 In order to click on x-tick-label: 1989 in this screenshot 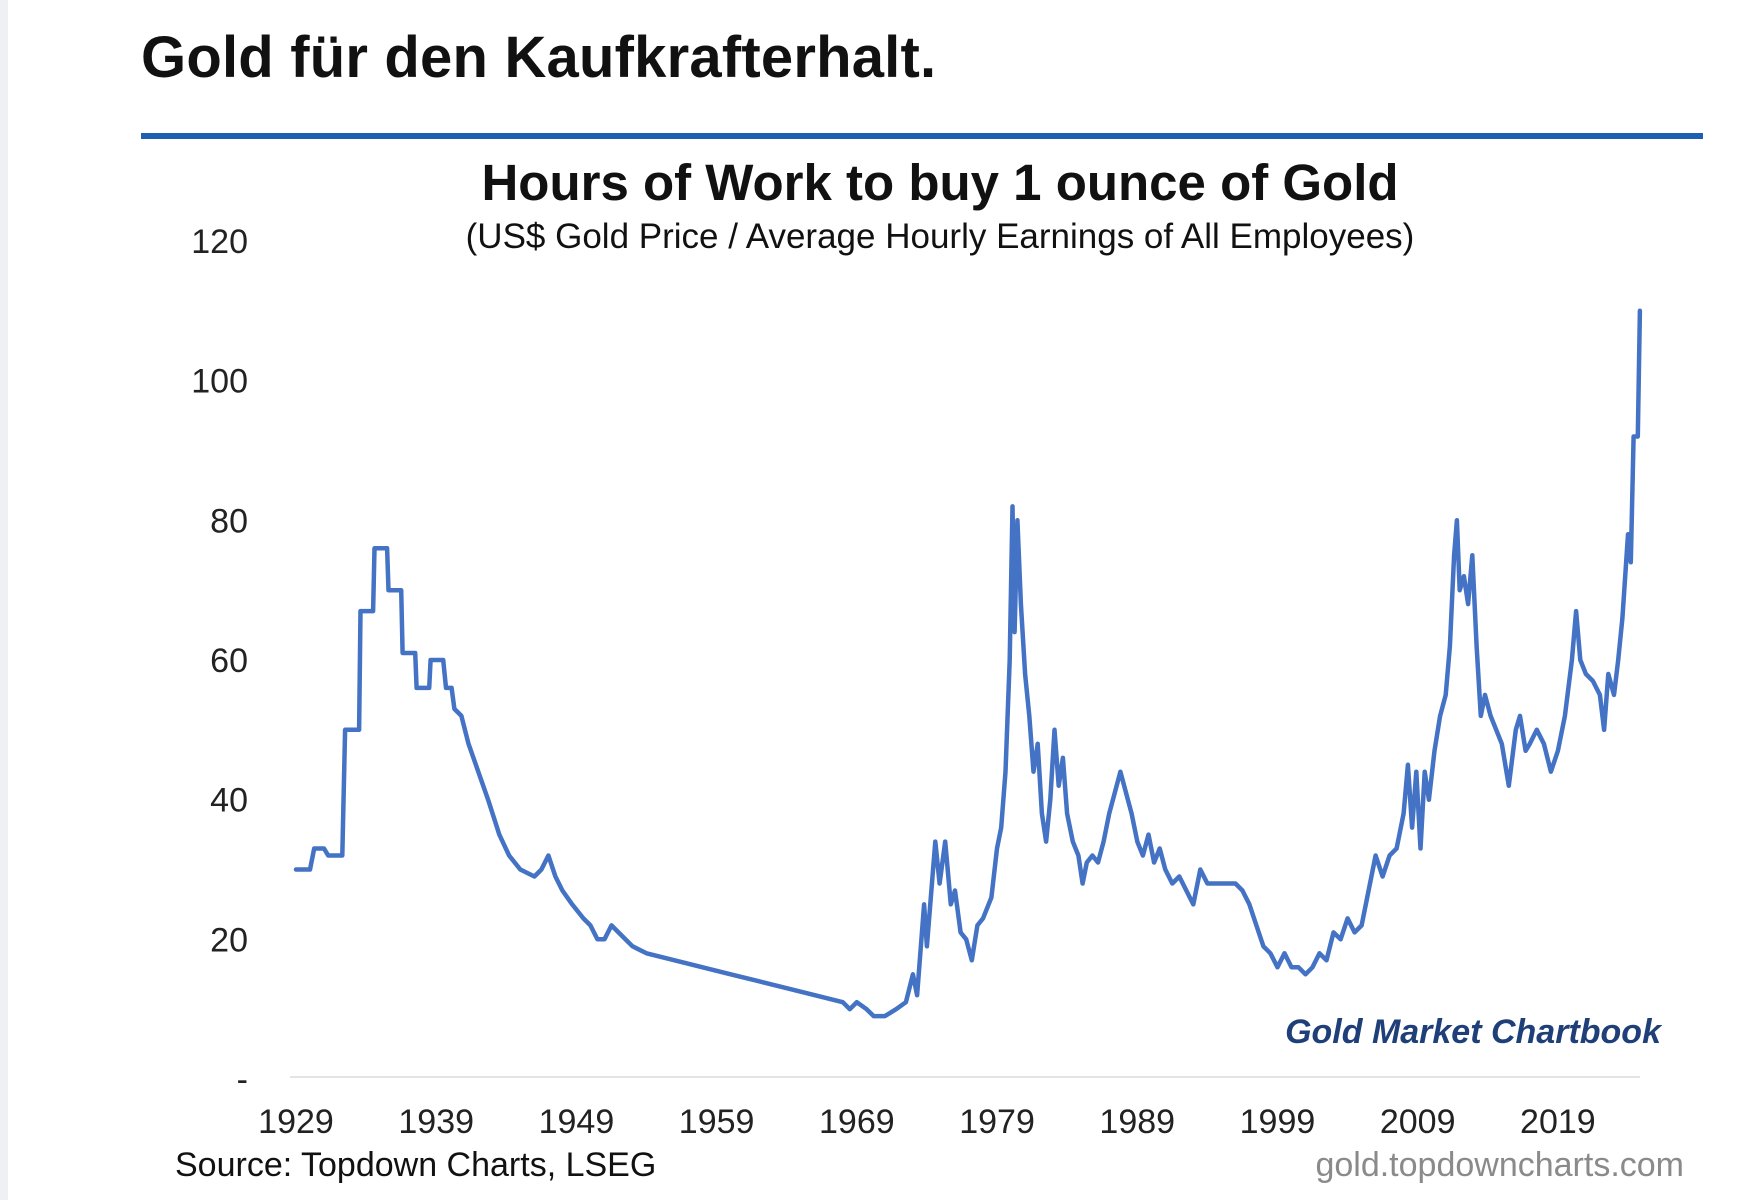, I will do `click(1137, 1122)`.